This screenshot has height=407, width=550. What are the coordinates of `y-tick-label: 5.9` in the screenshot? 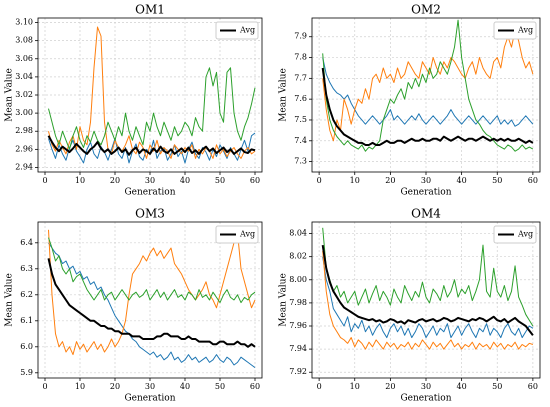 It's located at (26, 372).